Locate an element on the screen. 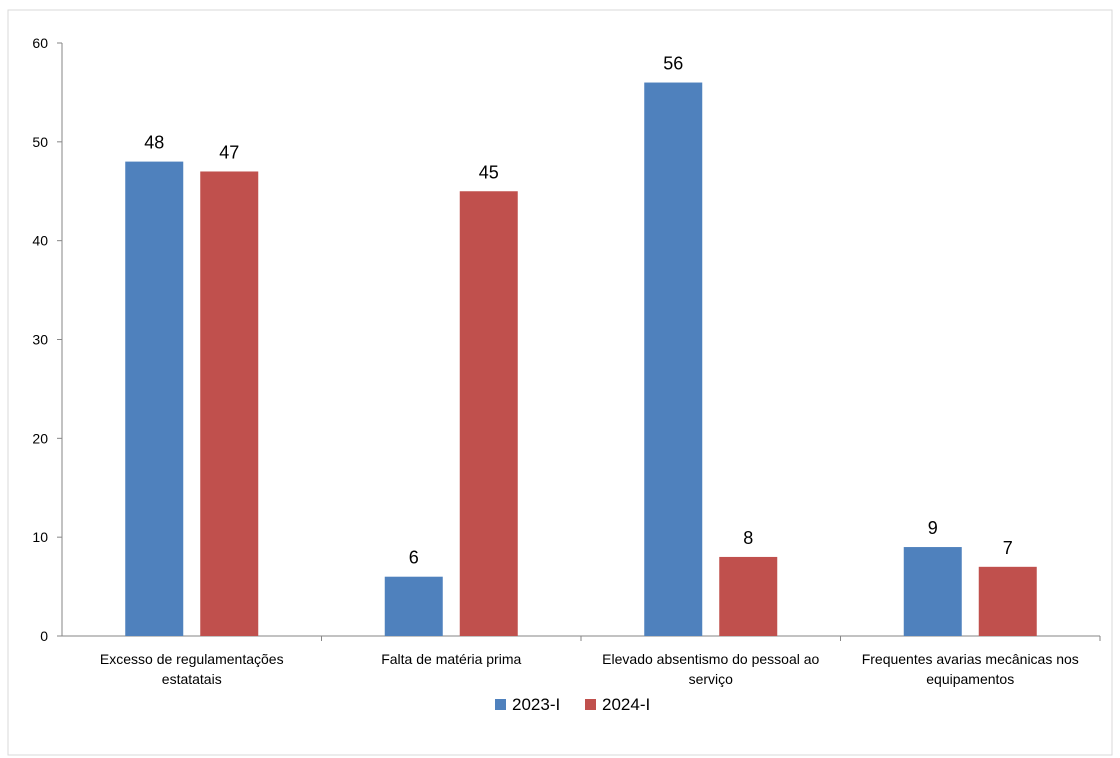  y-tick-label: 0 is located at coordinates (44, 636).